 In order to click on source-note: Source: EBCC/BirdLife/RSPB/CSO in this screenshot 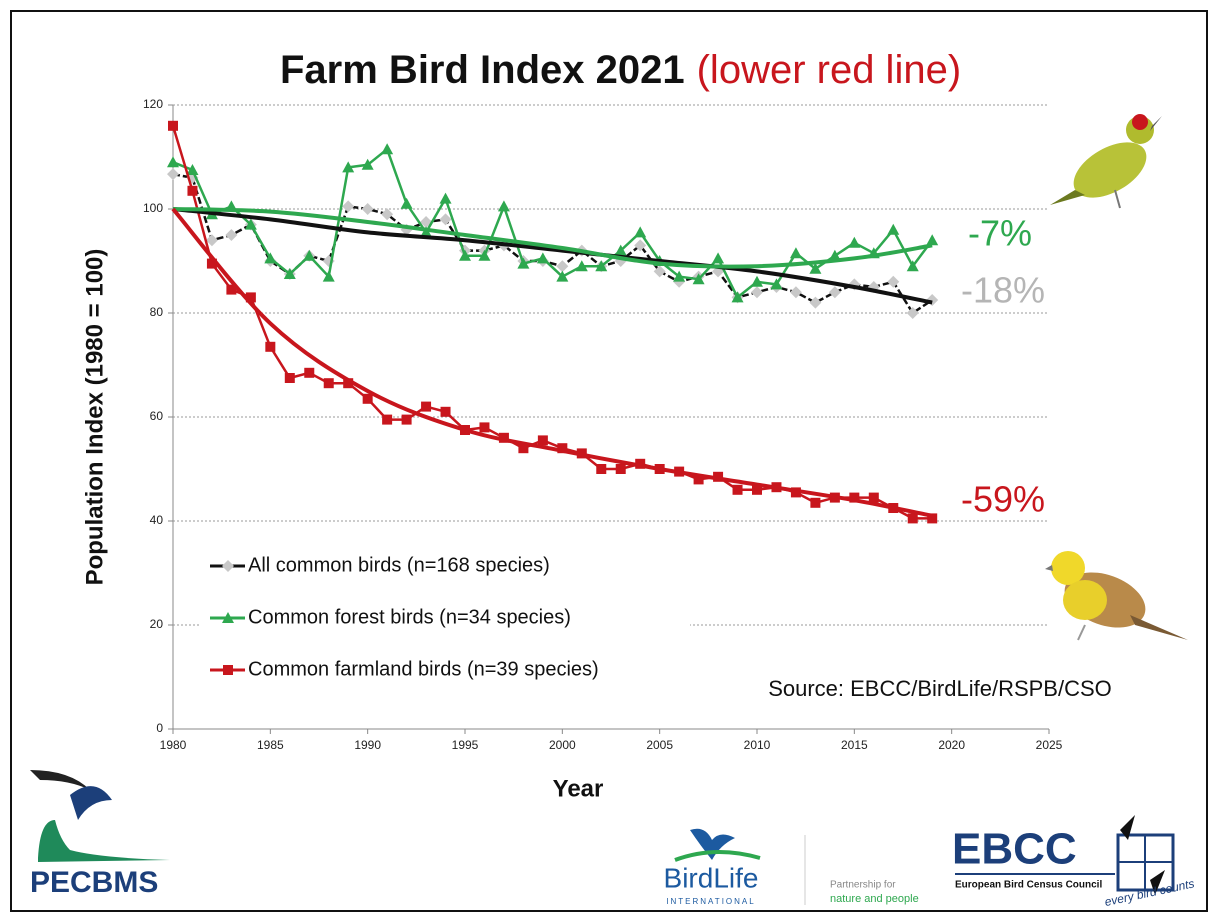, I will do `click(940, 688)`.